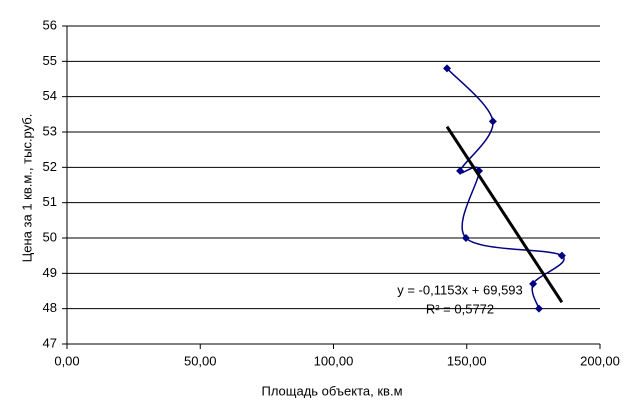 The image size is (639, 419). I want to click on trend-r2: R² = 0,5772, so click(460, 308).